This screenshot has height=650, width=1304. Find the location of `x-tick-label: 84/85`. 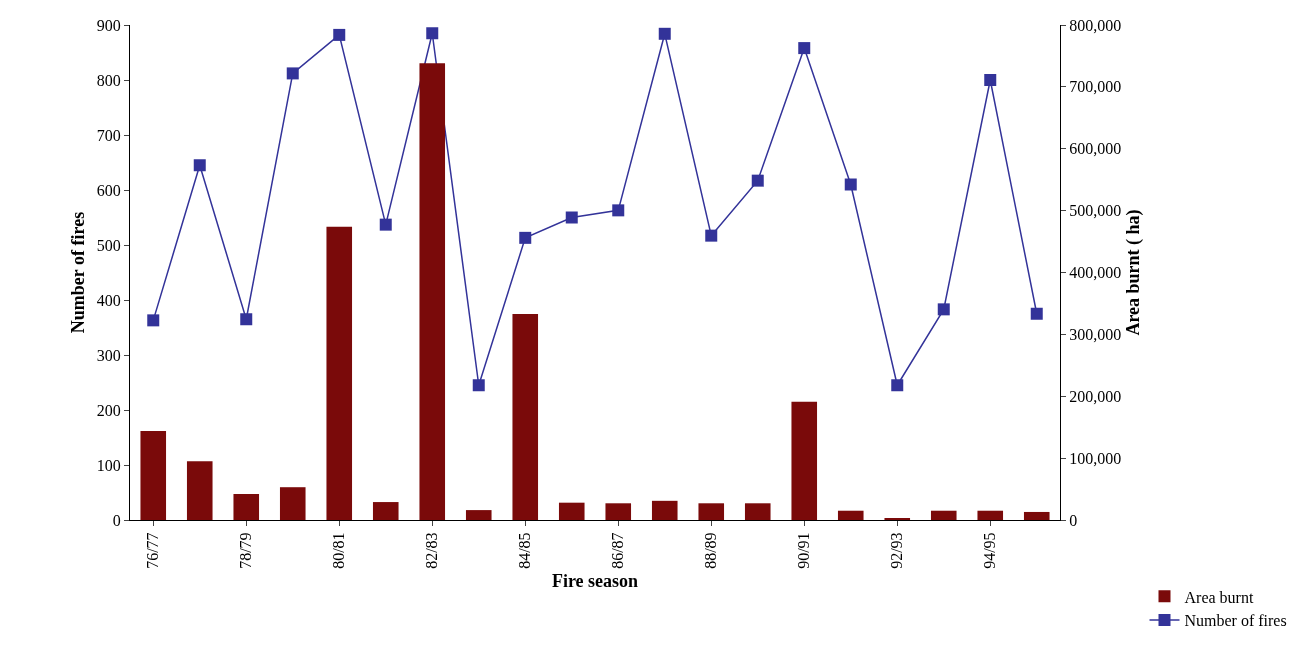

x-tick-label: 84/85 is located at coordinates (525, 550).